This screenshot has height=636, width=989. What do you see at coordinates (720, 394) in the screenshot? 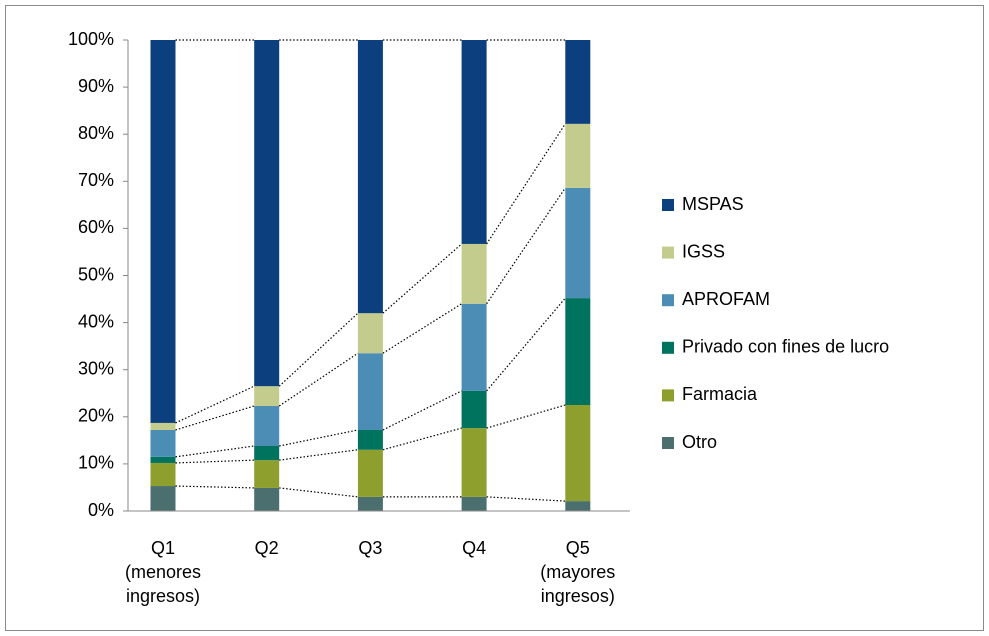
I see `legend-label: Farmacia` at bounding box center [720, 394].